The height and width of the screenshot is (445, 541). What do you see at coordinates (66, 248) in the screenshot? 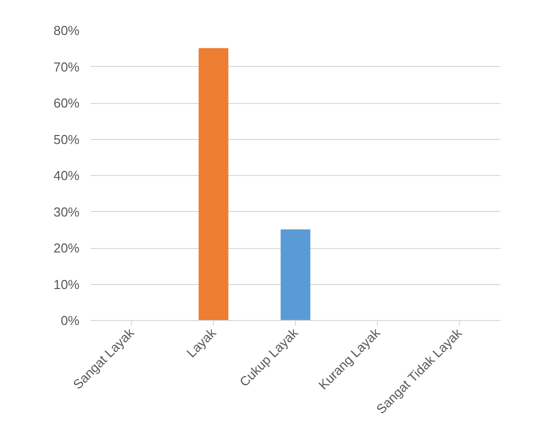
I see `y-tick-label: 20%` at bounding box center [66, 248].